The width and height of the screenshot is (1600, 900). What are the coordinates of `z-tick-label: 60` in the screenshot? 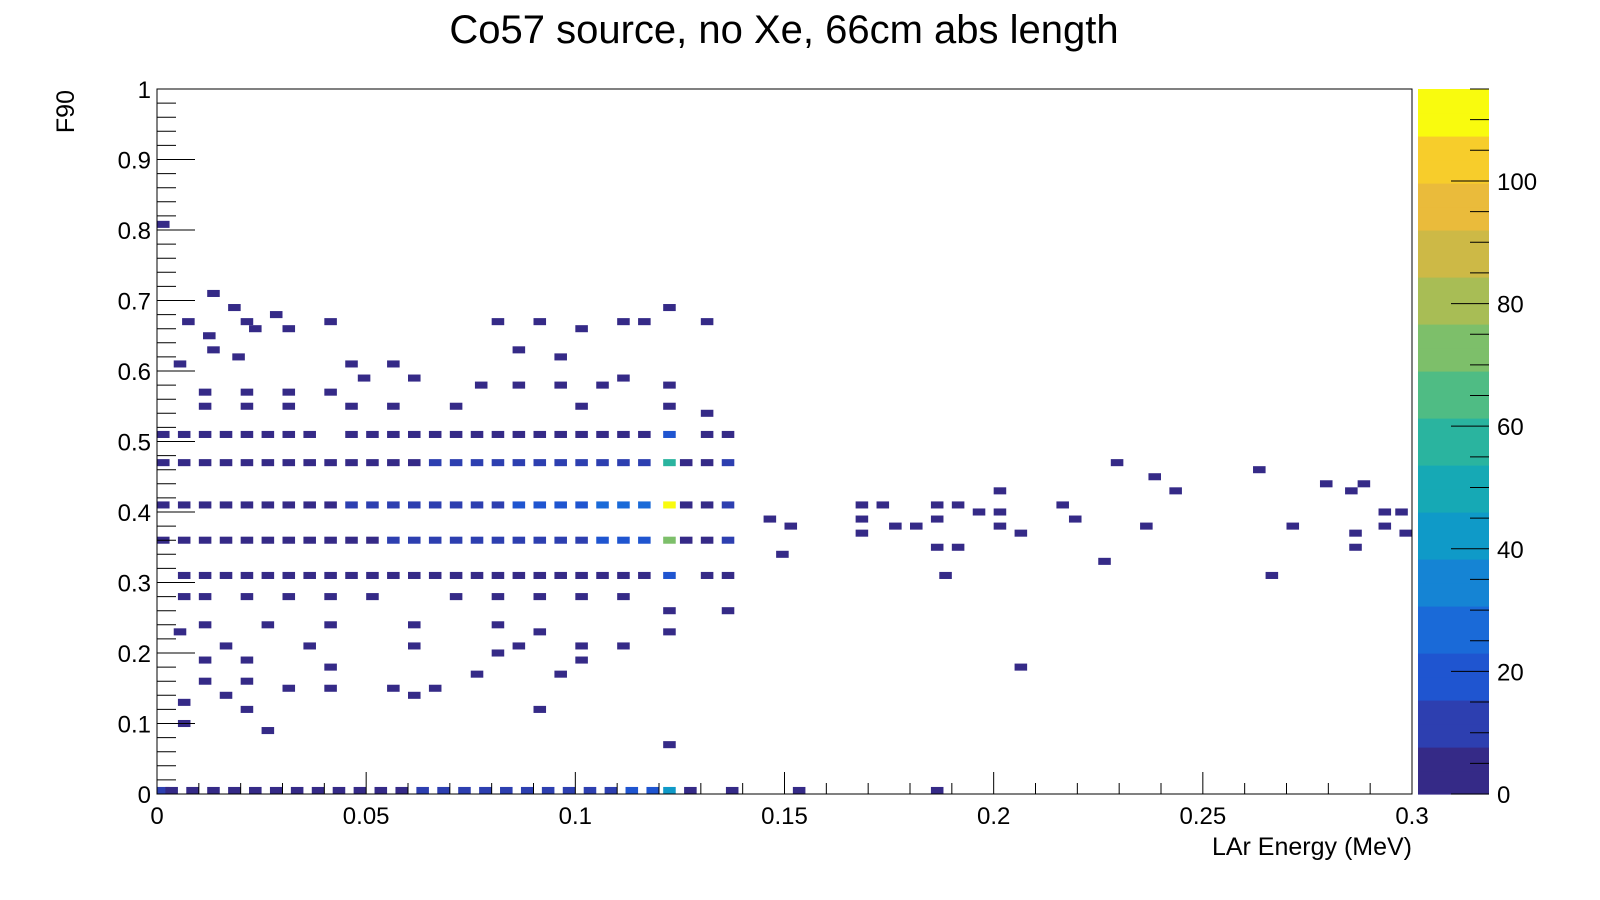 It's located at (1510, 427).